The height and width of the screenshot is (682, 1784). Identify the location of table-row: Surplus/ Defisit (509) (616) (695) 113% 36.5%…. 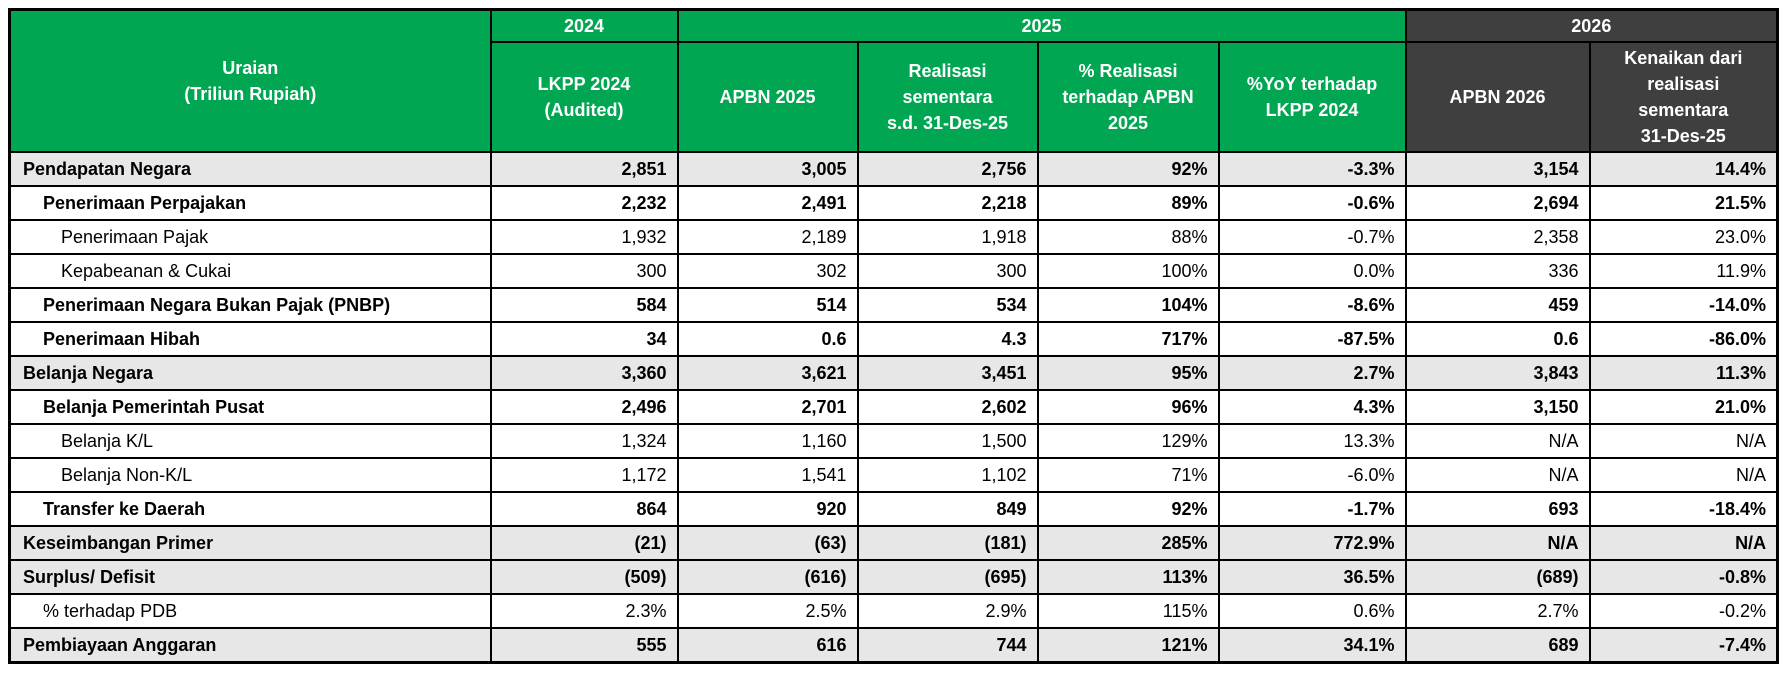
(893, 577).